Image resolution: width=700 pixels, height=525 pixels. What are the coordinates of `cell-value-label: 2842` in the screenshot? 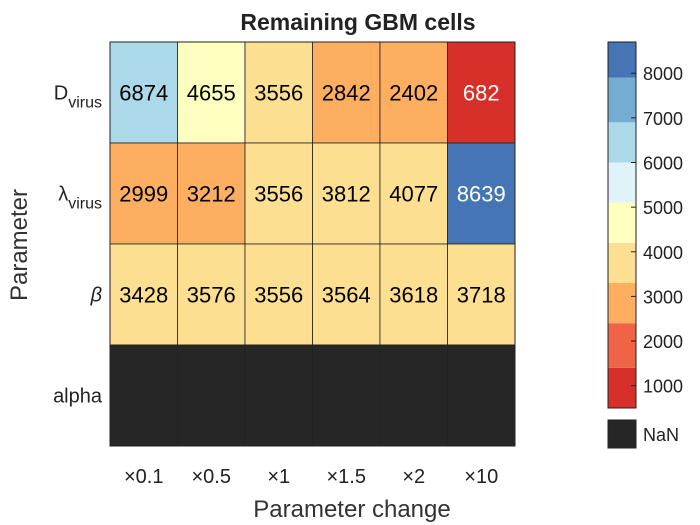 It's located at (346, 93).